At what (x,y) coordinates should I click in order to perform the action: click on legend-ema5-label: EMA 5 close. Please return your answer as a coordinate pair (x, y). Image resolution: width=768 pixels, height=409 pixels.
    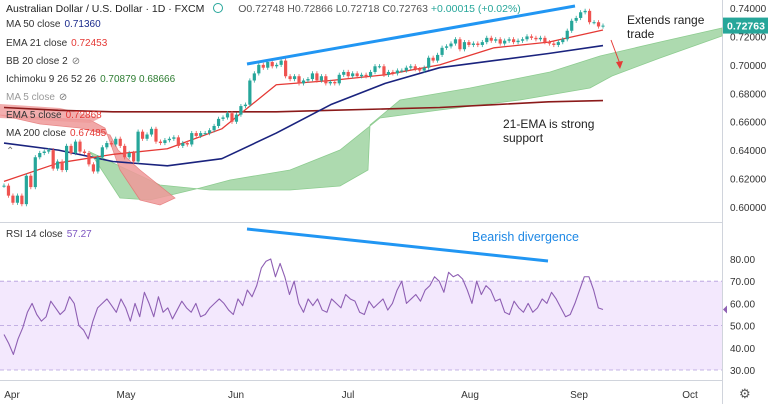
    Looking at the image, I should click on (34, 115).